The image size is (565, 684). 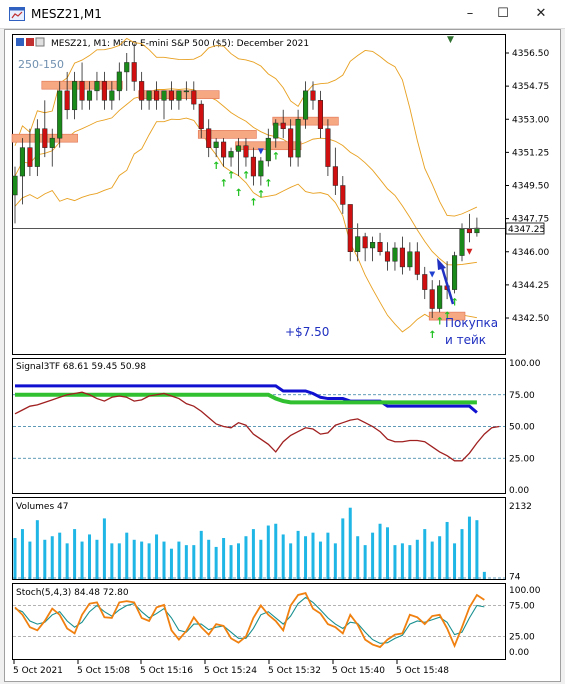 What do you see at coordinates (259, 621) in the screenshot?
I see `stoch-levels` at bounding box center [259, 621].